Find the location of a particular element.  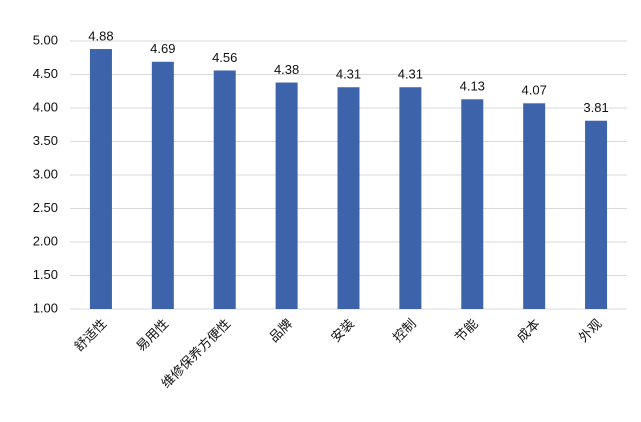

x-tick-label: 易用性 is located at coordinates (152, 335).